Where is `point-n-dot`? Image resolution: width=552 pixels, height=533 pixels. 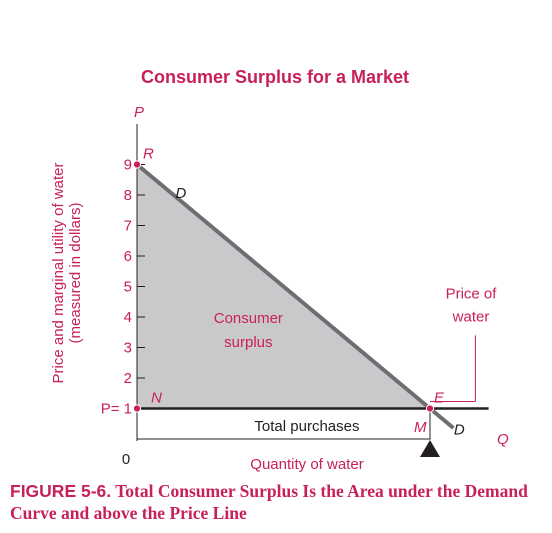
point-n-dot is located at coordinates (137, 408).